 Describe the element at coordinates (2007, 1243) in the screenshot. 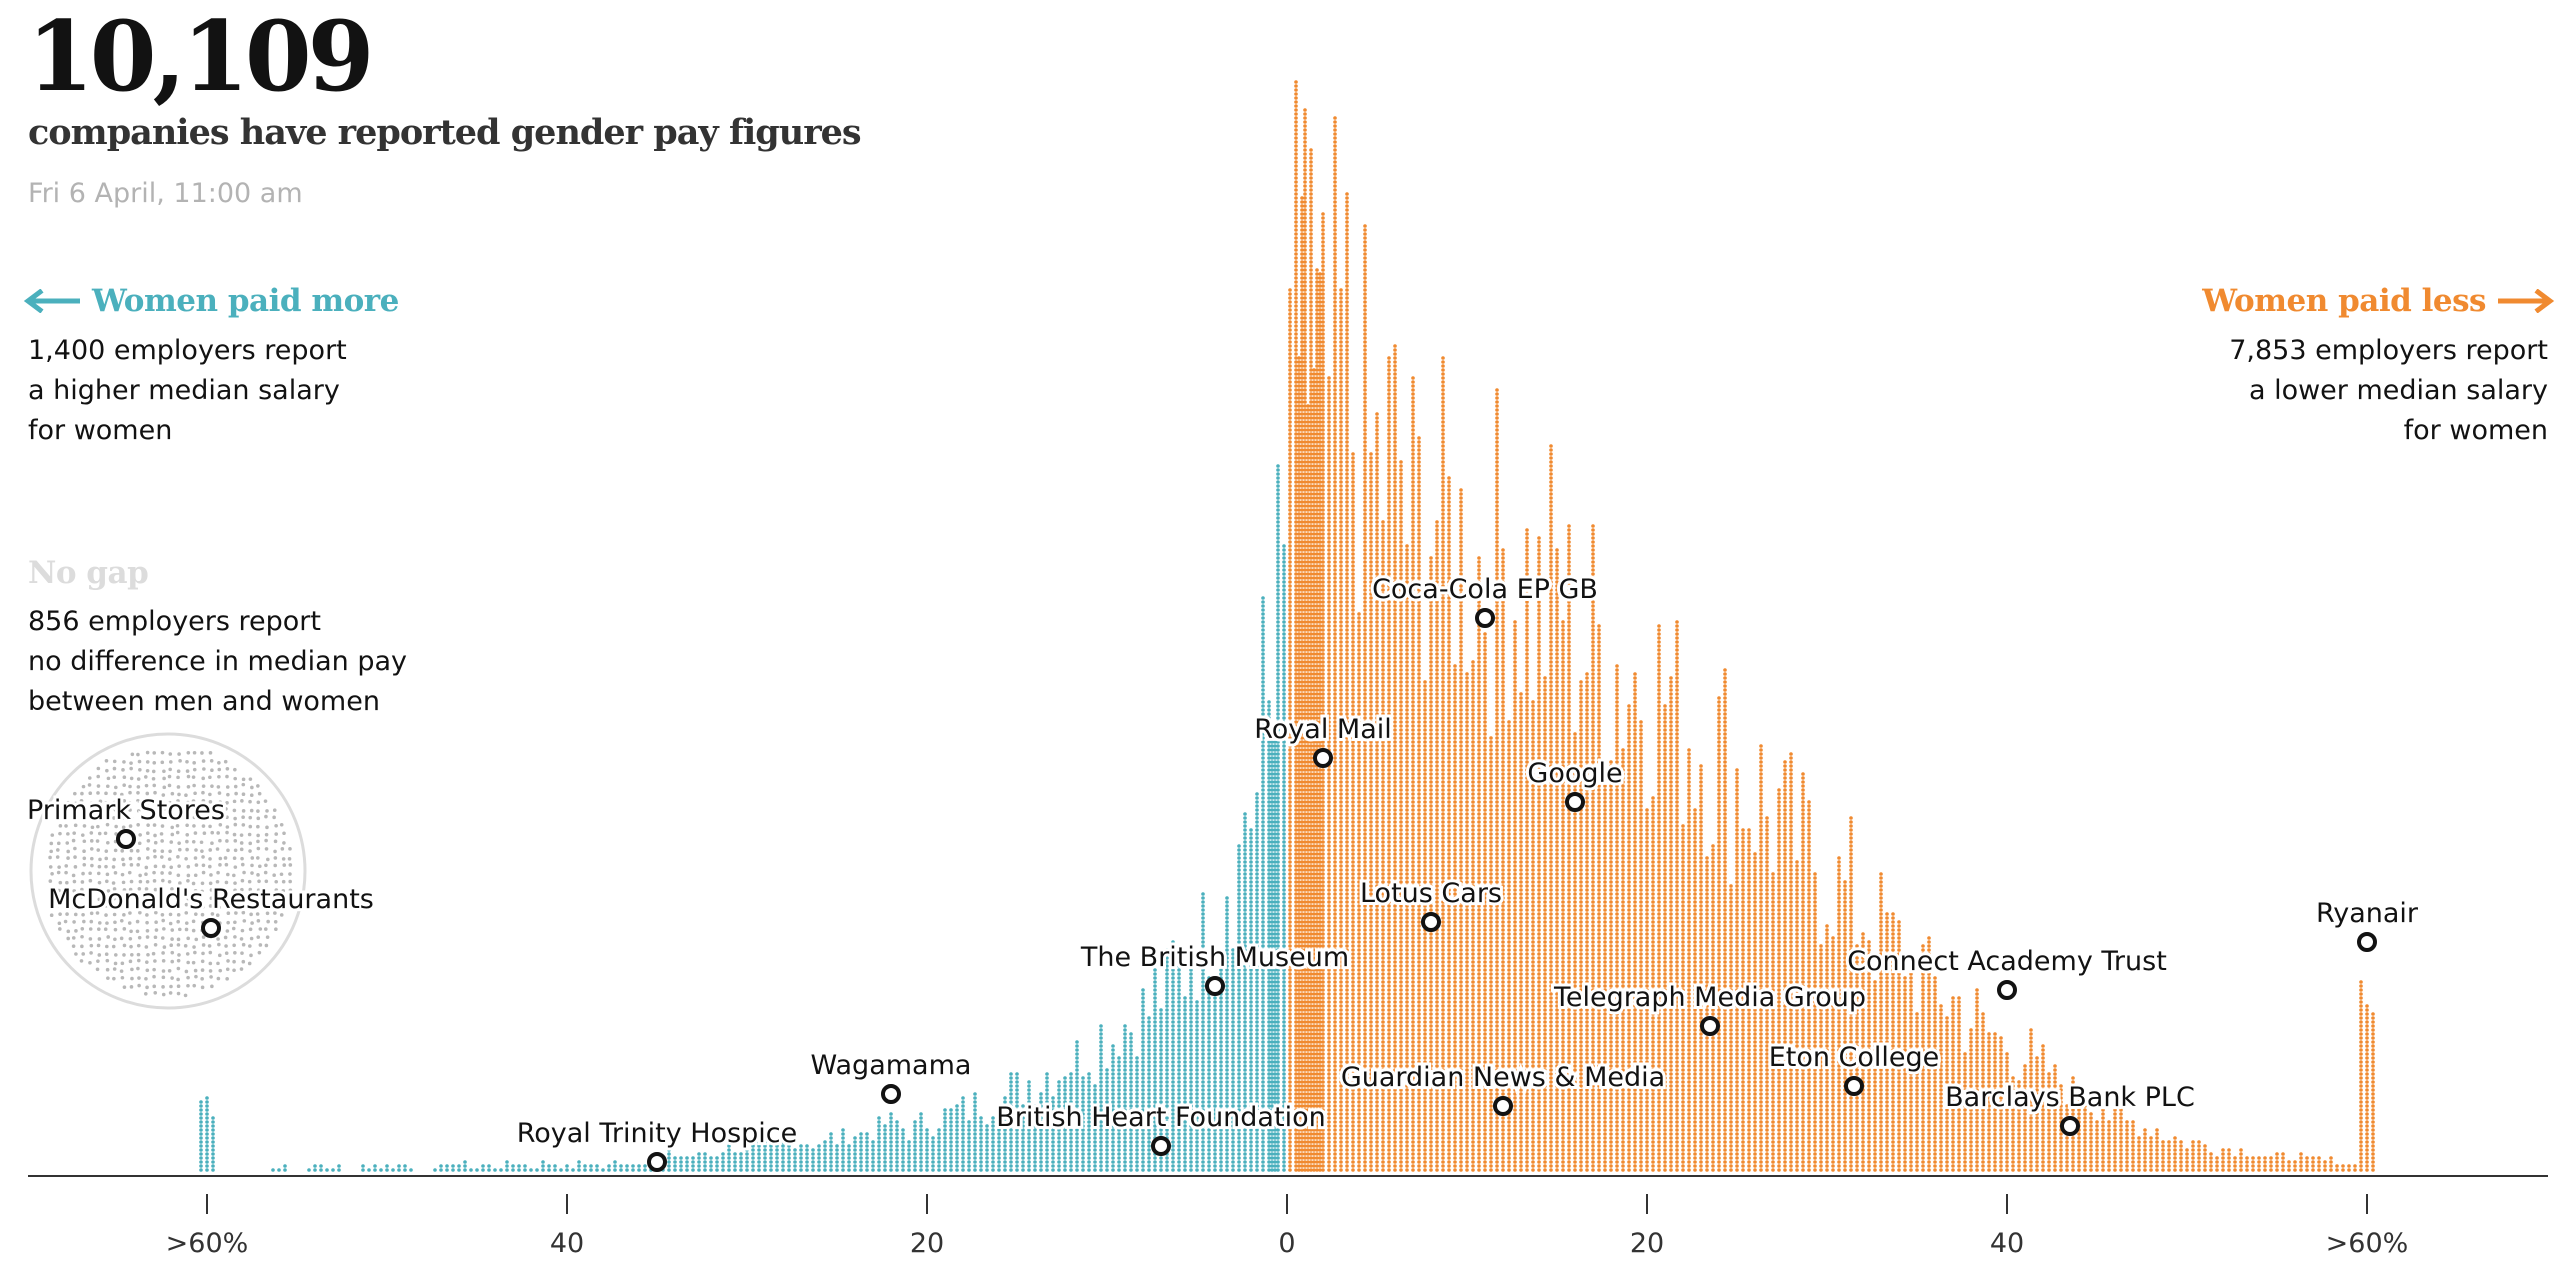

I see `x-tick-label: 40` at that location.